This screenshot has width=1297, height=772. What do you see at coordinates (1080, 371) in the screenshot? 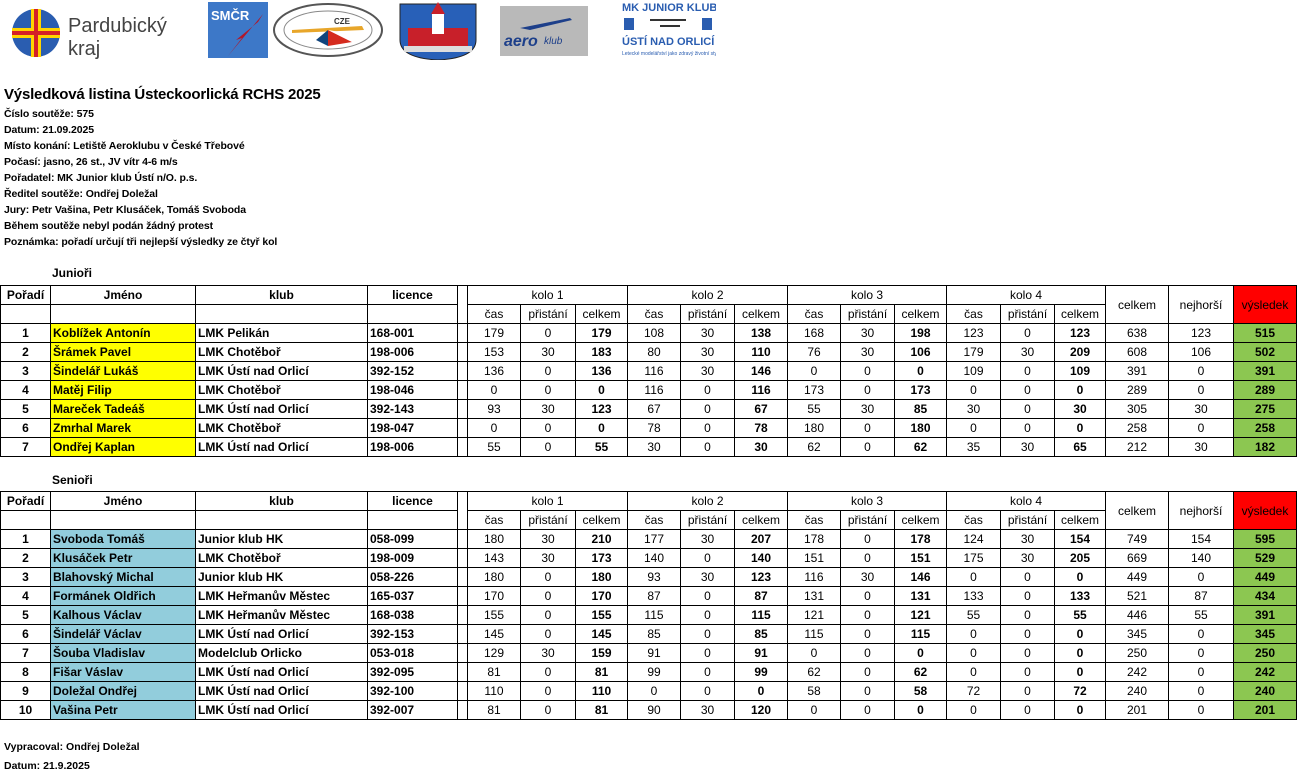
I see `round-total: 109` at bounding box center [1080, 371].